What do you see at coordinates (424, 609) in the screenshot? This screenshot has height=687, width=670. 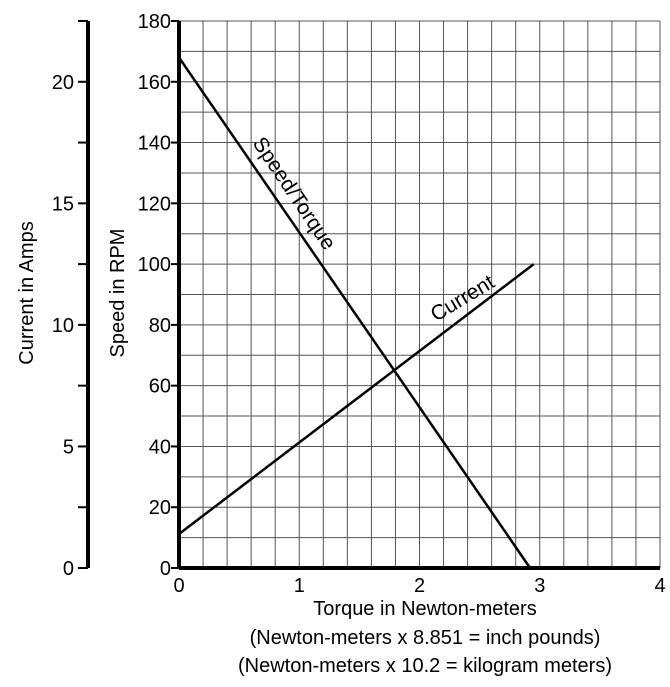 I see `x-axis-label: Torque in Newton-meters` at bounding box center [424, 609].